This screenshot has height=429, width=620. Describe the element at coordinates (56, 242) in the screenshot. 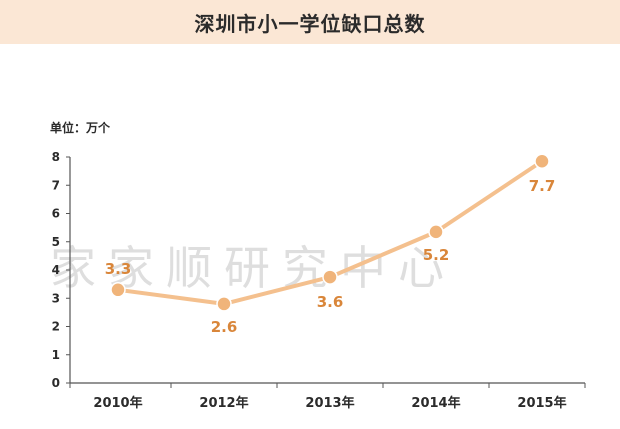

I see `y-tick-label: 5` at that location.